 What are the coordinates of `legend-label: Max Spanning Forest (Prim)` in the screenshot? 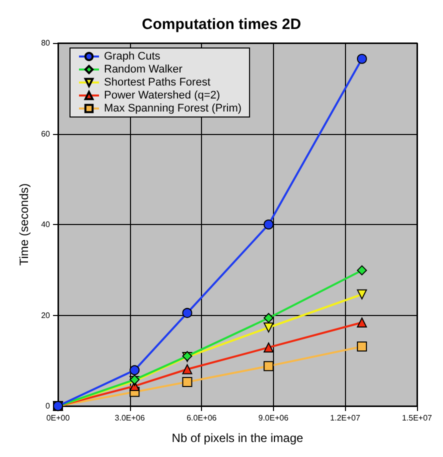 It's located at (173, 108).